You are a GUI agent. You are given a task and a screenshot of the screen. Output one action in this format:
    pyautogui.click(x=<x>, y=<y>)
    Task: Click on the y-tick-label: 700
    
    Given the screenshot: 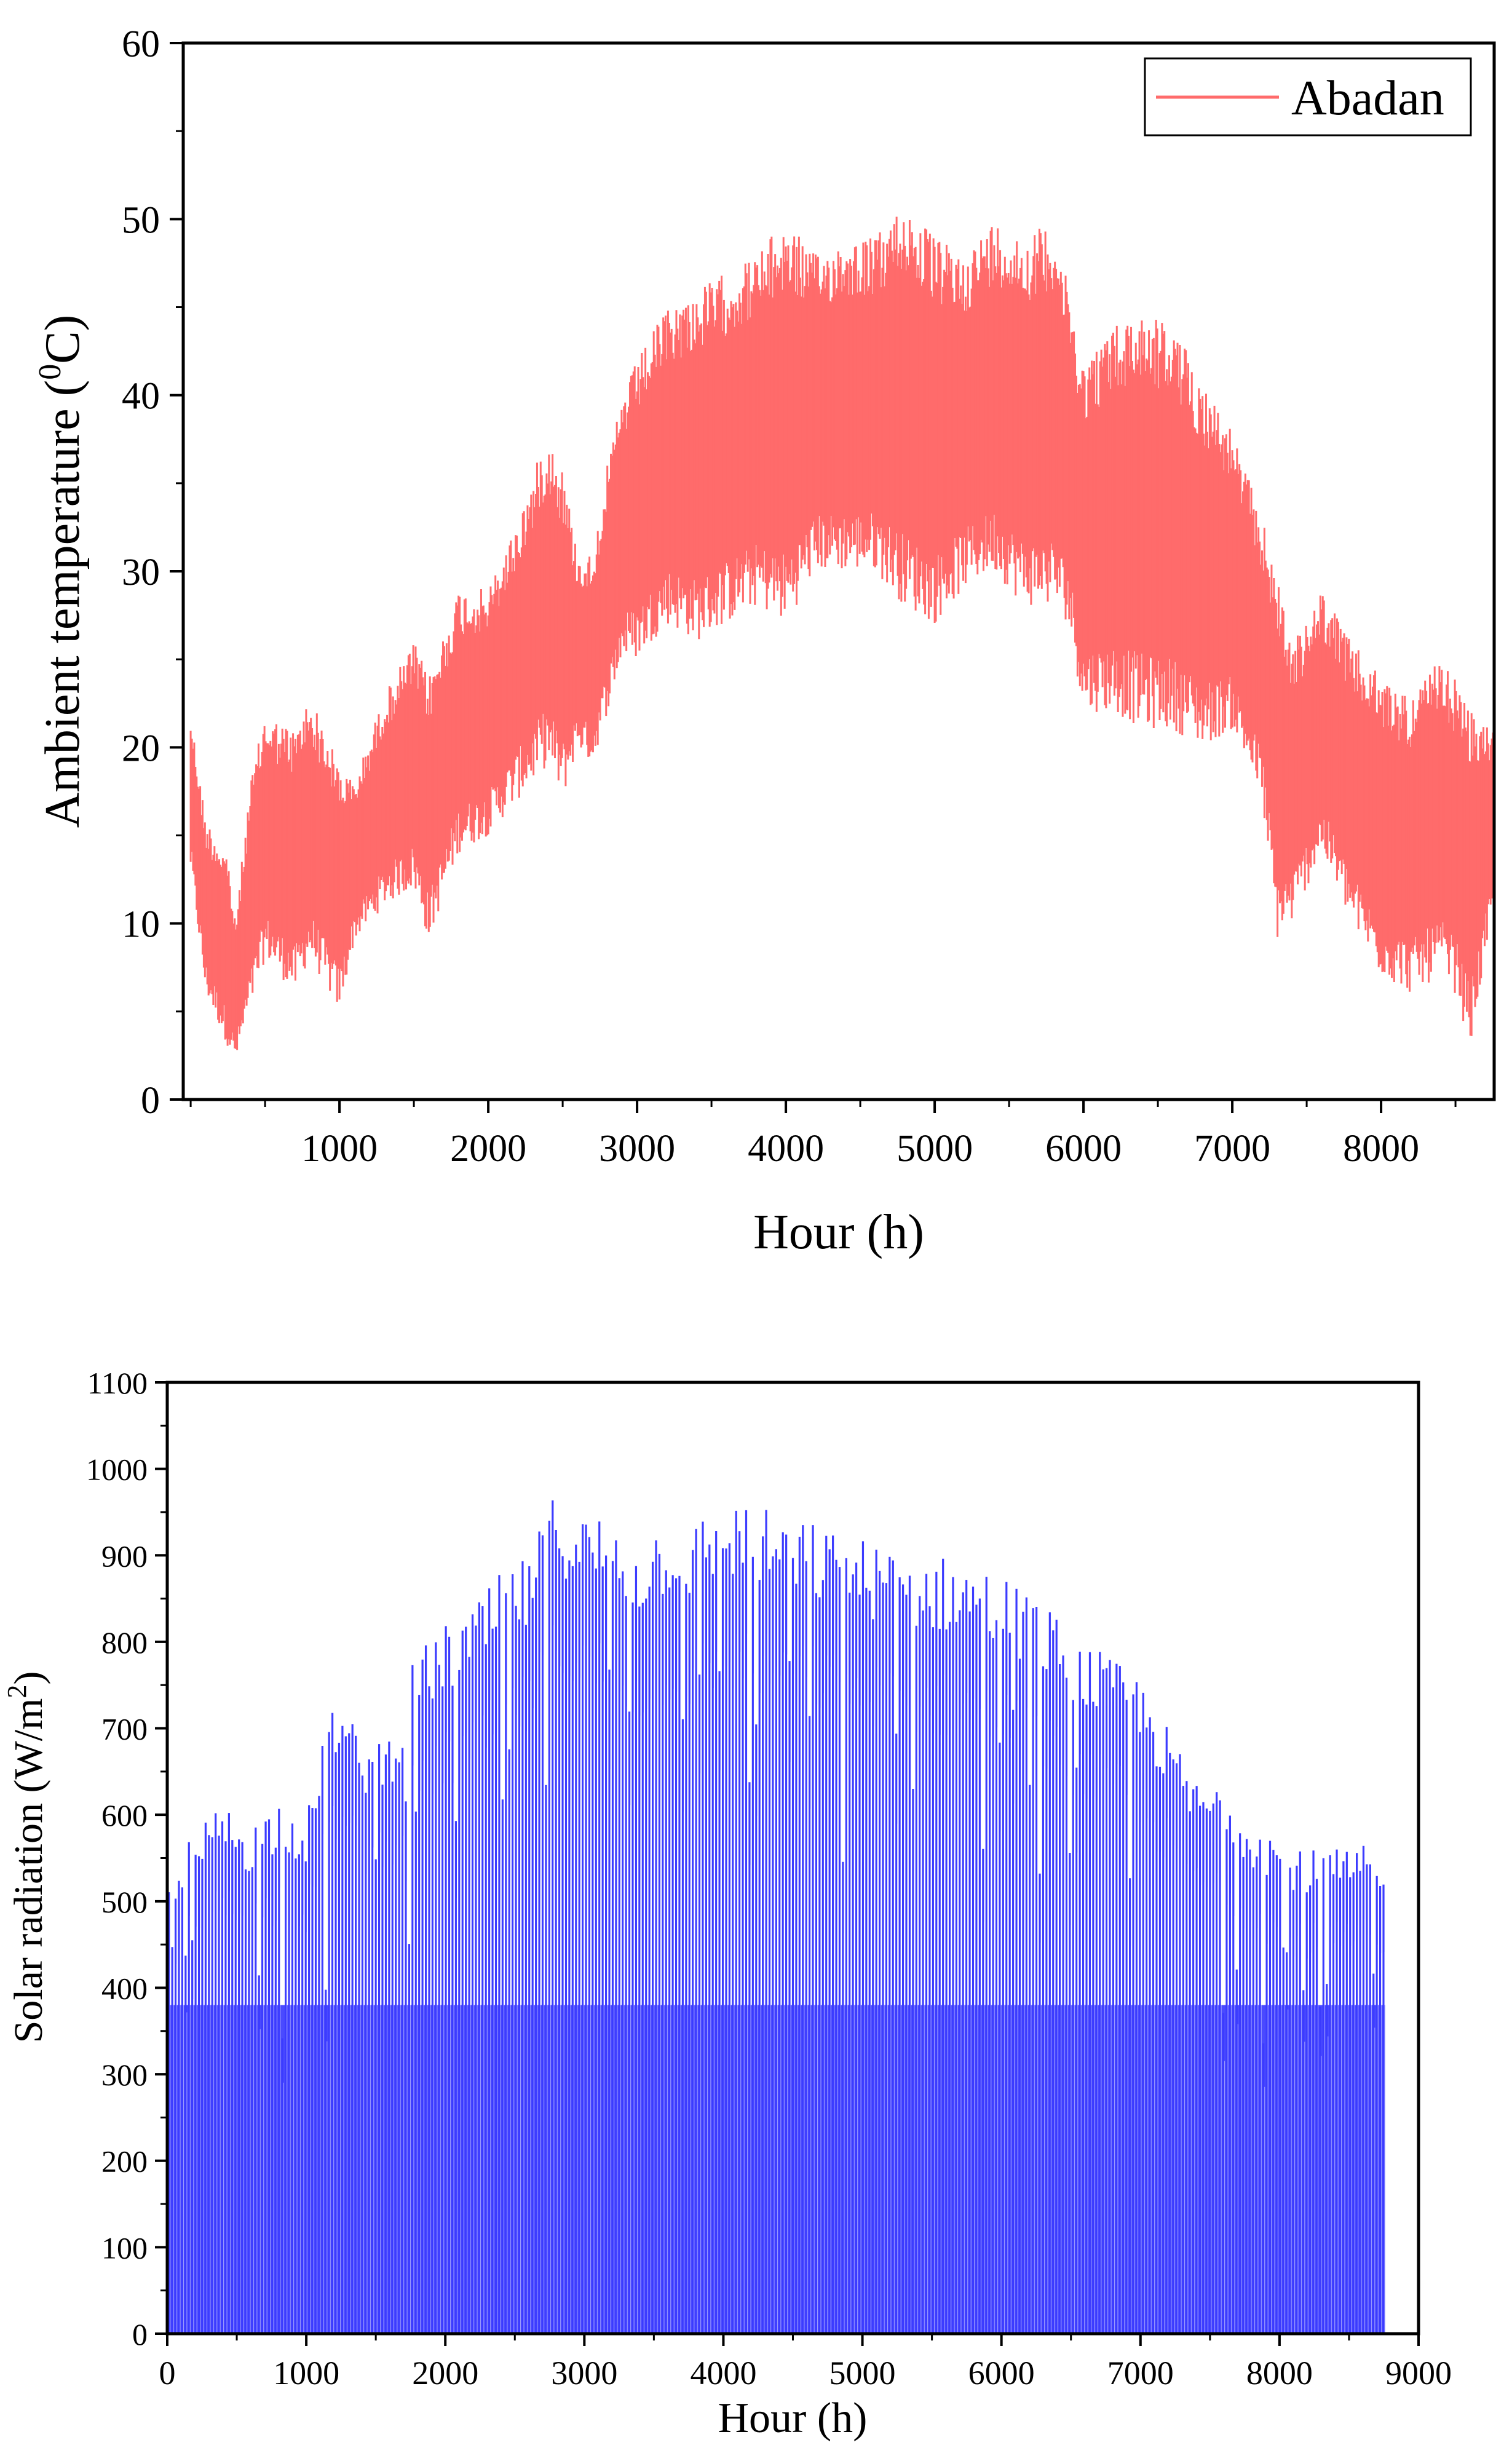 What is the action you would take?
    pyautogui.click(x=125, y=1729)
    